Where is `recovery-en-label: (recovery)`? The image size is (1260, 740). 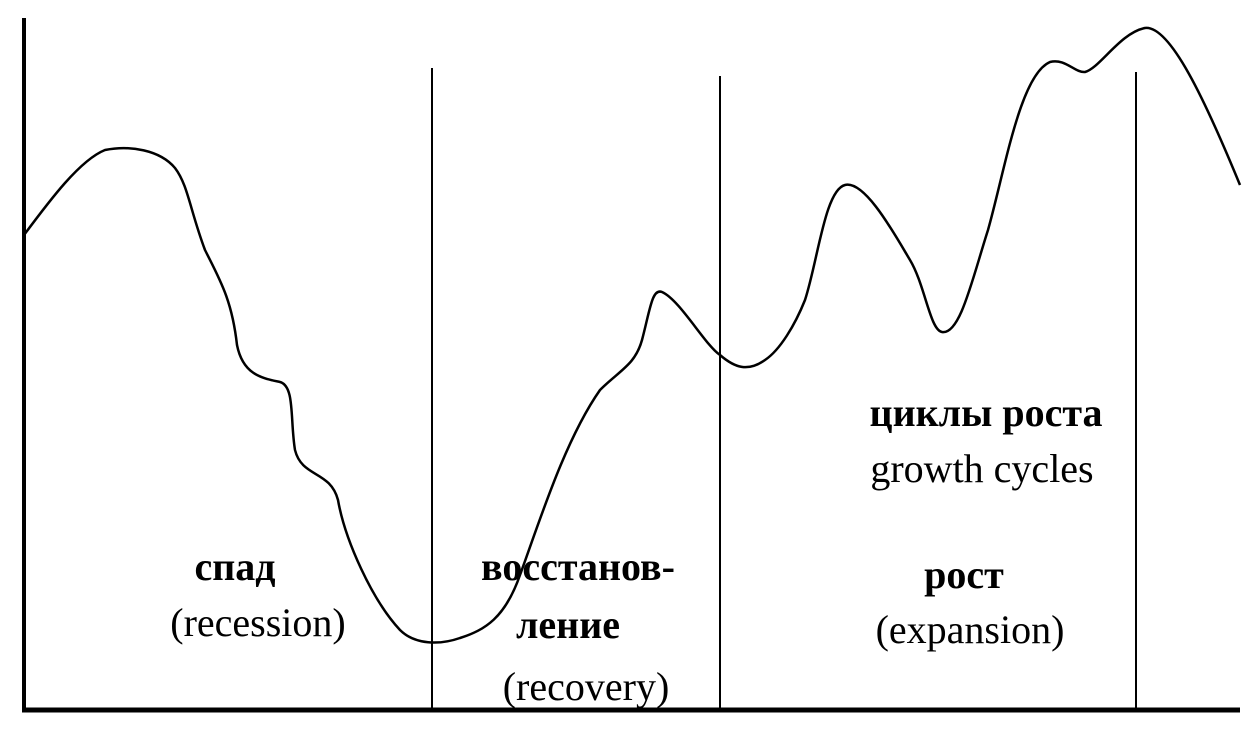 recovery-en-label: (recovery) is located at coordinates (586, 686).